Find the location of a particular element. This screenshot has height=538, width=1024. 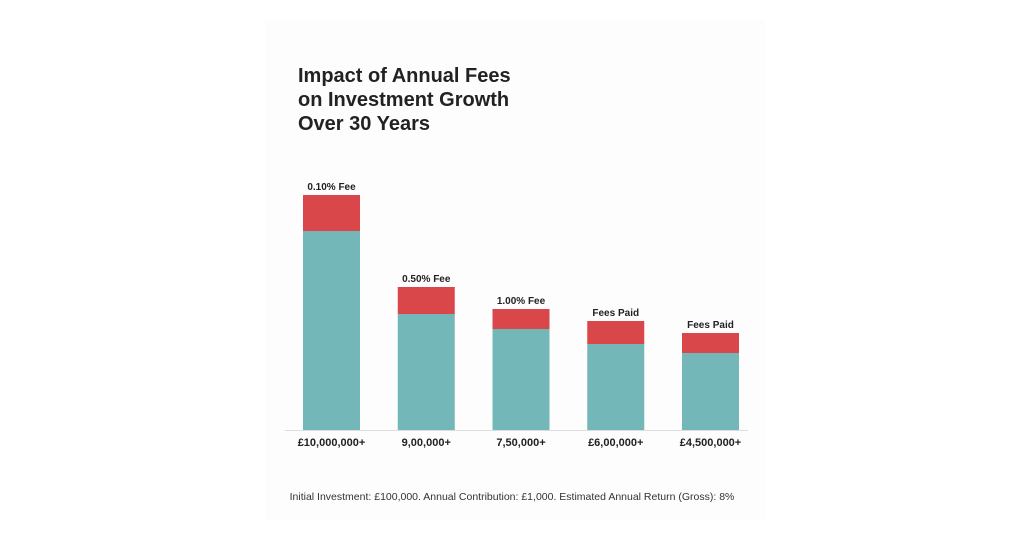

x-tick-label: 7,50,000+ is located at coordinates (520, 443).